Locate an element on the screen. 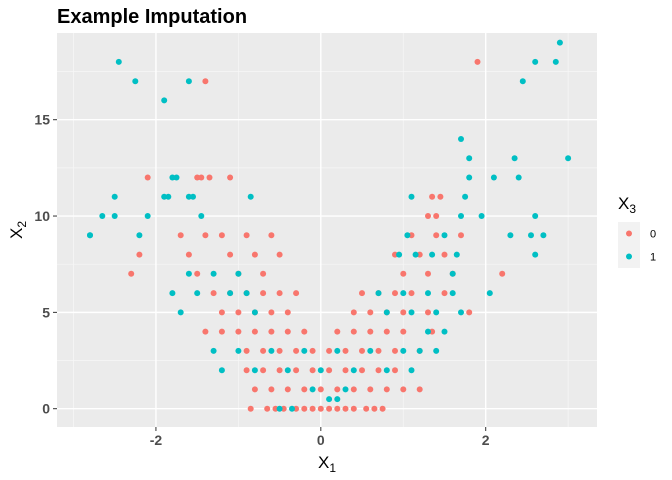 The image size is (672, 480). legend-title-sub: 3 is located at coordinates (632, 209).